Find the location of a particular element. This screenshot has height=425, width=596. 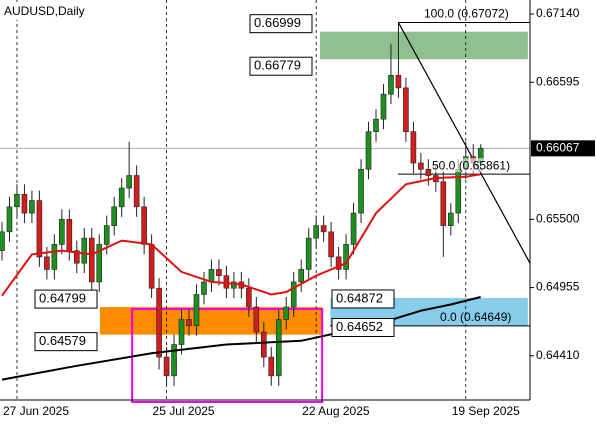

highlight-box is located at coordinates (227, 355).